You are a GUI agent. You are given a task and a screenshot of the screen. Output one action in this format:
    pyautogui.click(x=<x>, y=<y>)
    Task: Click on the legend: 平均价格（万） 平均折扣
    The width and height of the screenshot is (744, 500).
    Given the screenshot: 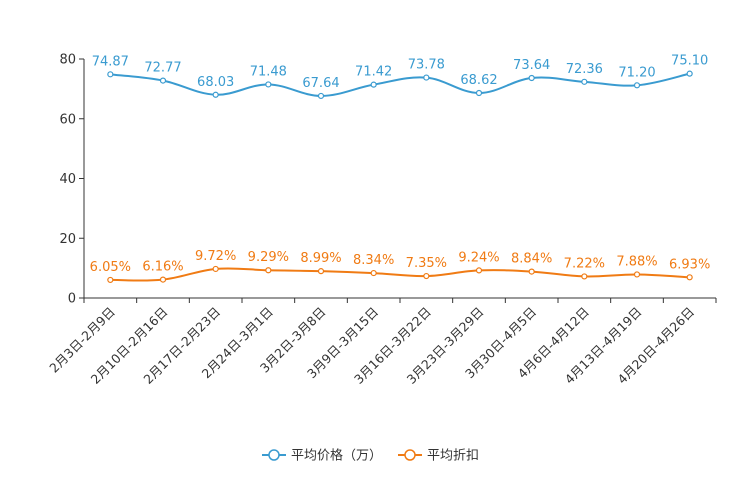 What is the action you would take?
    pyautogui.click(x=370, y=456)
    